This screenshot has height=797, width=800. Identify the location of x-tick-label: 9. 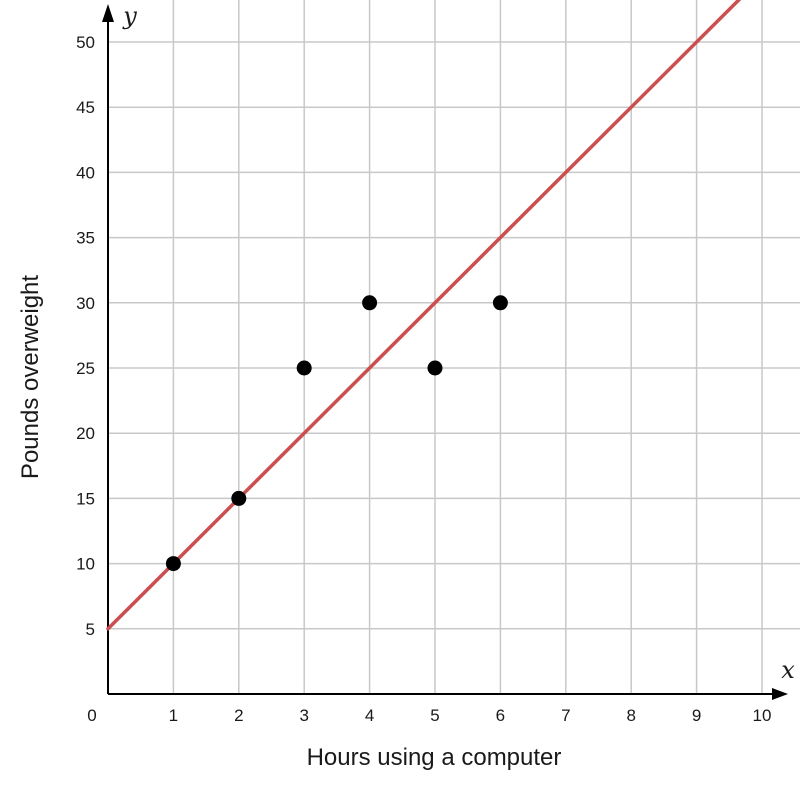
(696, 715).